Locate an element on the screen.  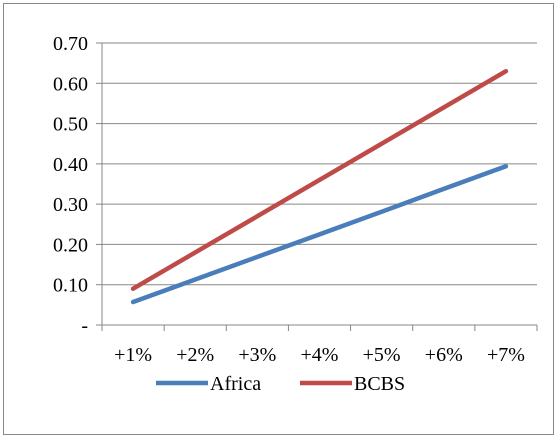
y-tick-label: 0.60 is located at coordinates (70, 84).